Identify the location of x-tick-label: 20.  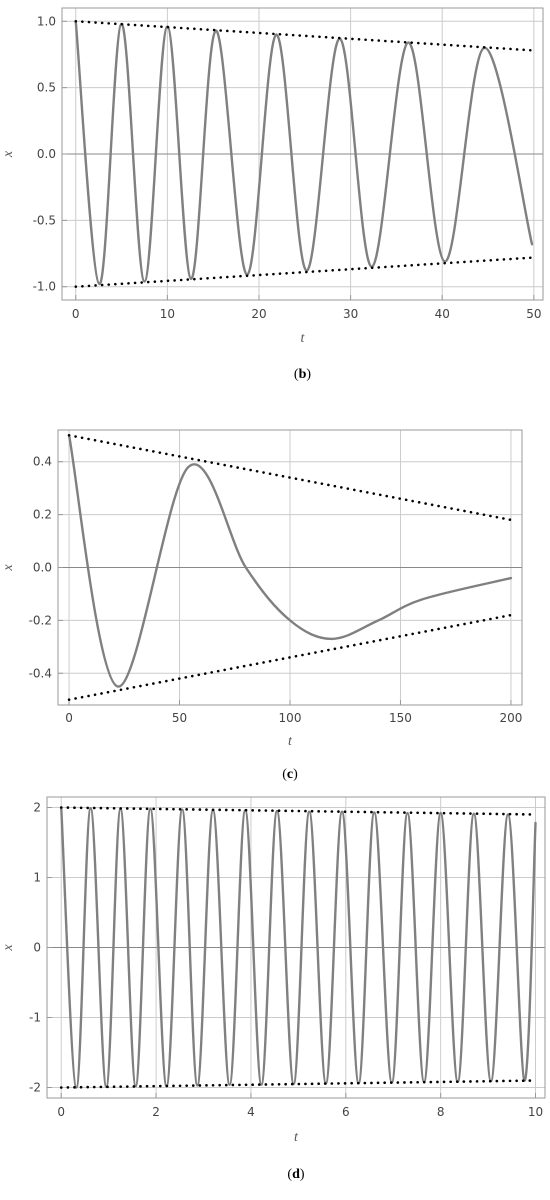
(258, 314).